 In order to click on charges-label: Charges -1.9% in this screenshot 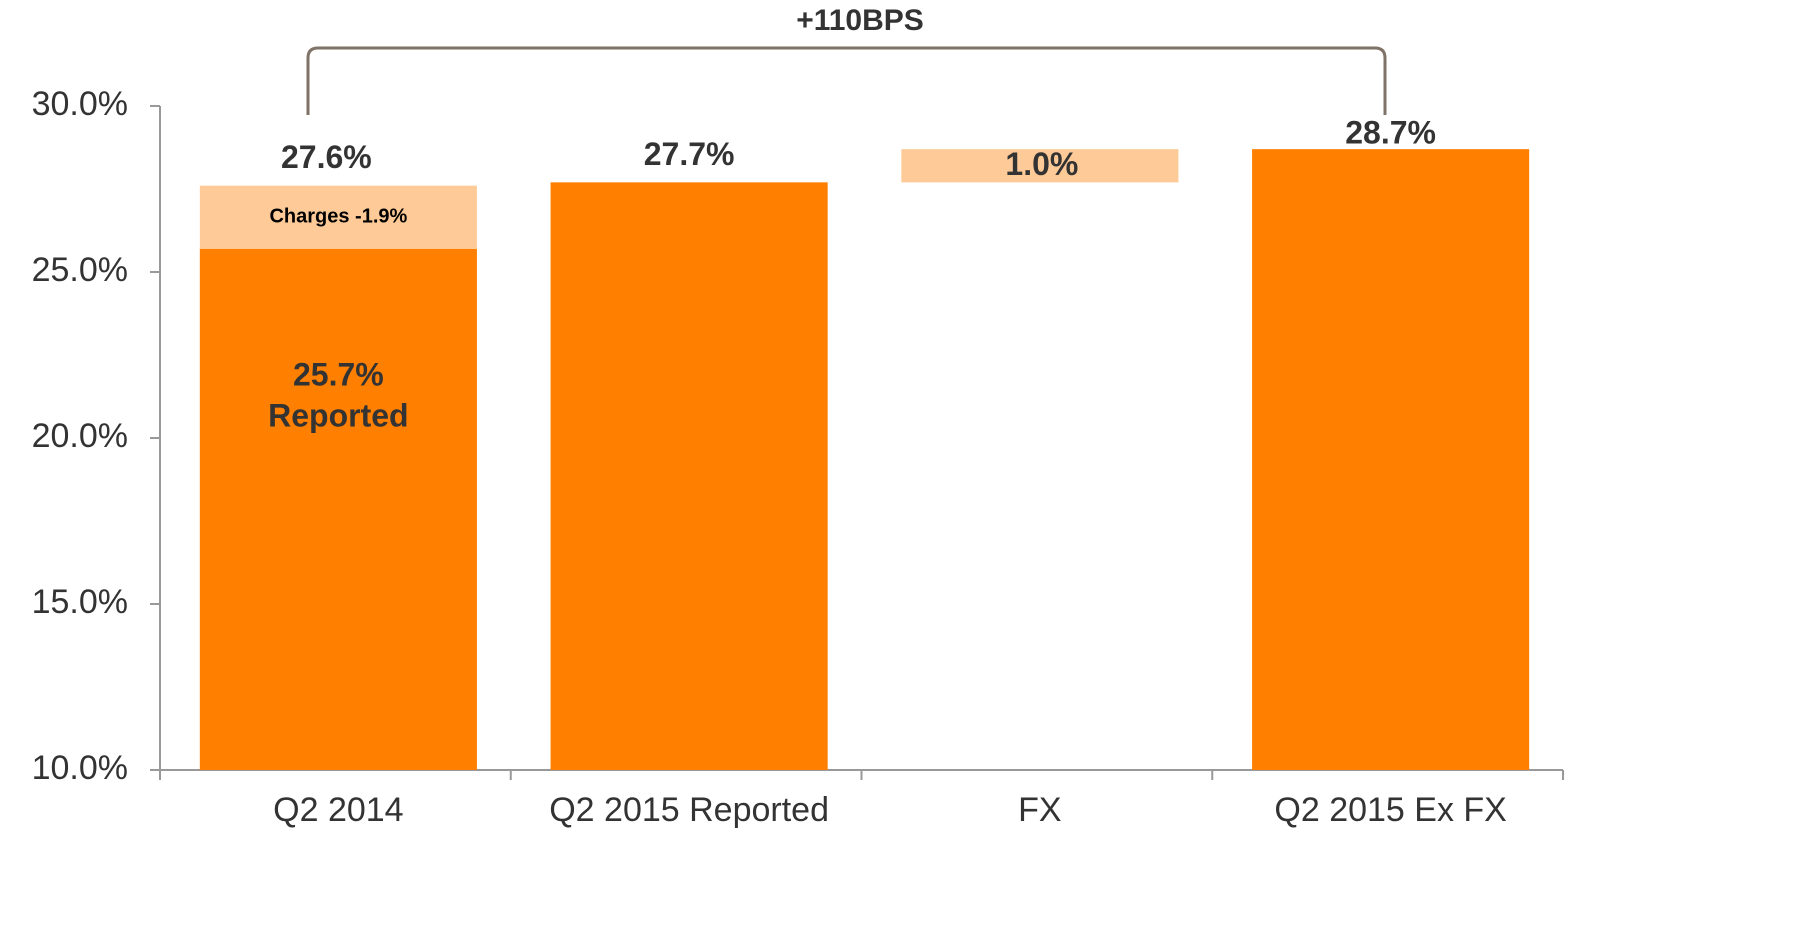, I will do `click(338, 217)`.